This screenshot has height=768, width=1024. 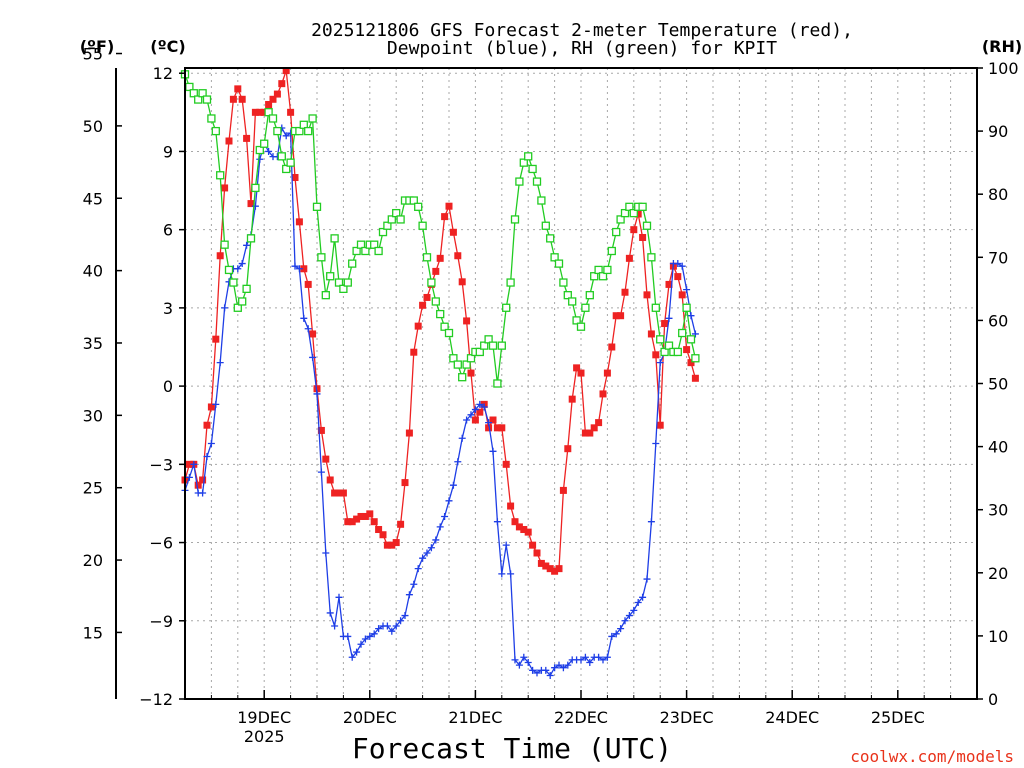 I want to click on celsius-tick-label: 12, so click(x=163, y=73).